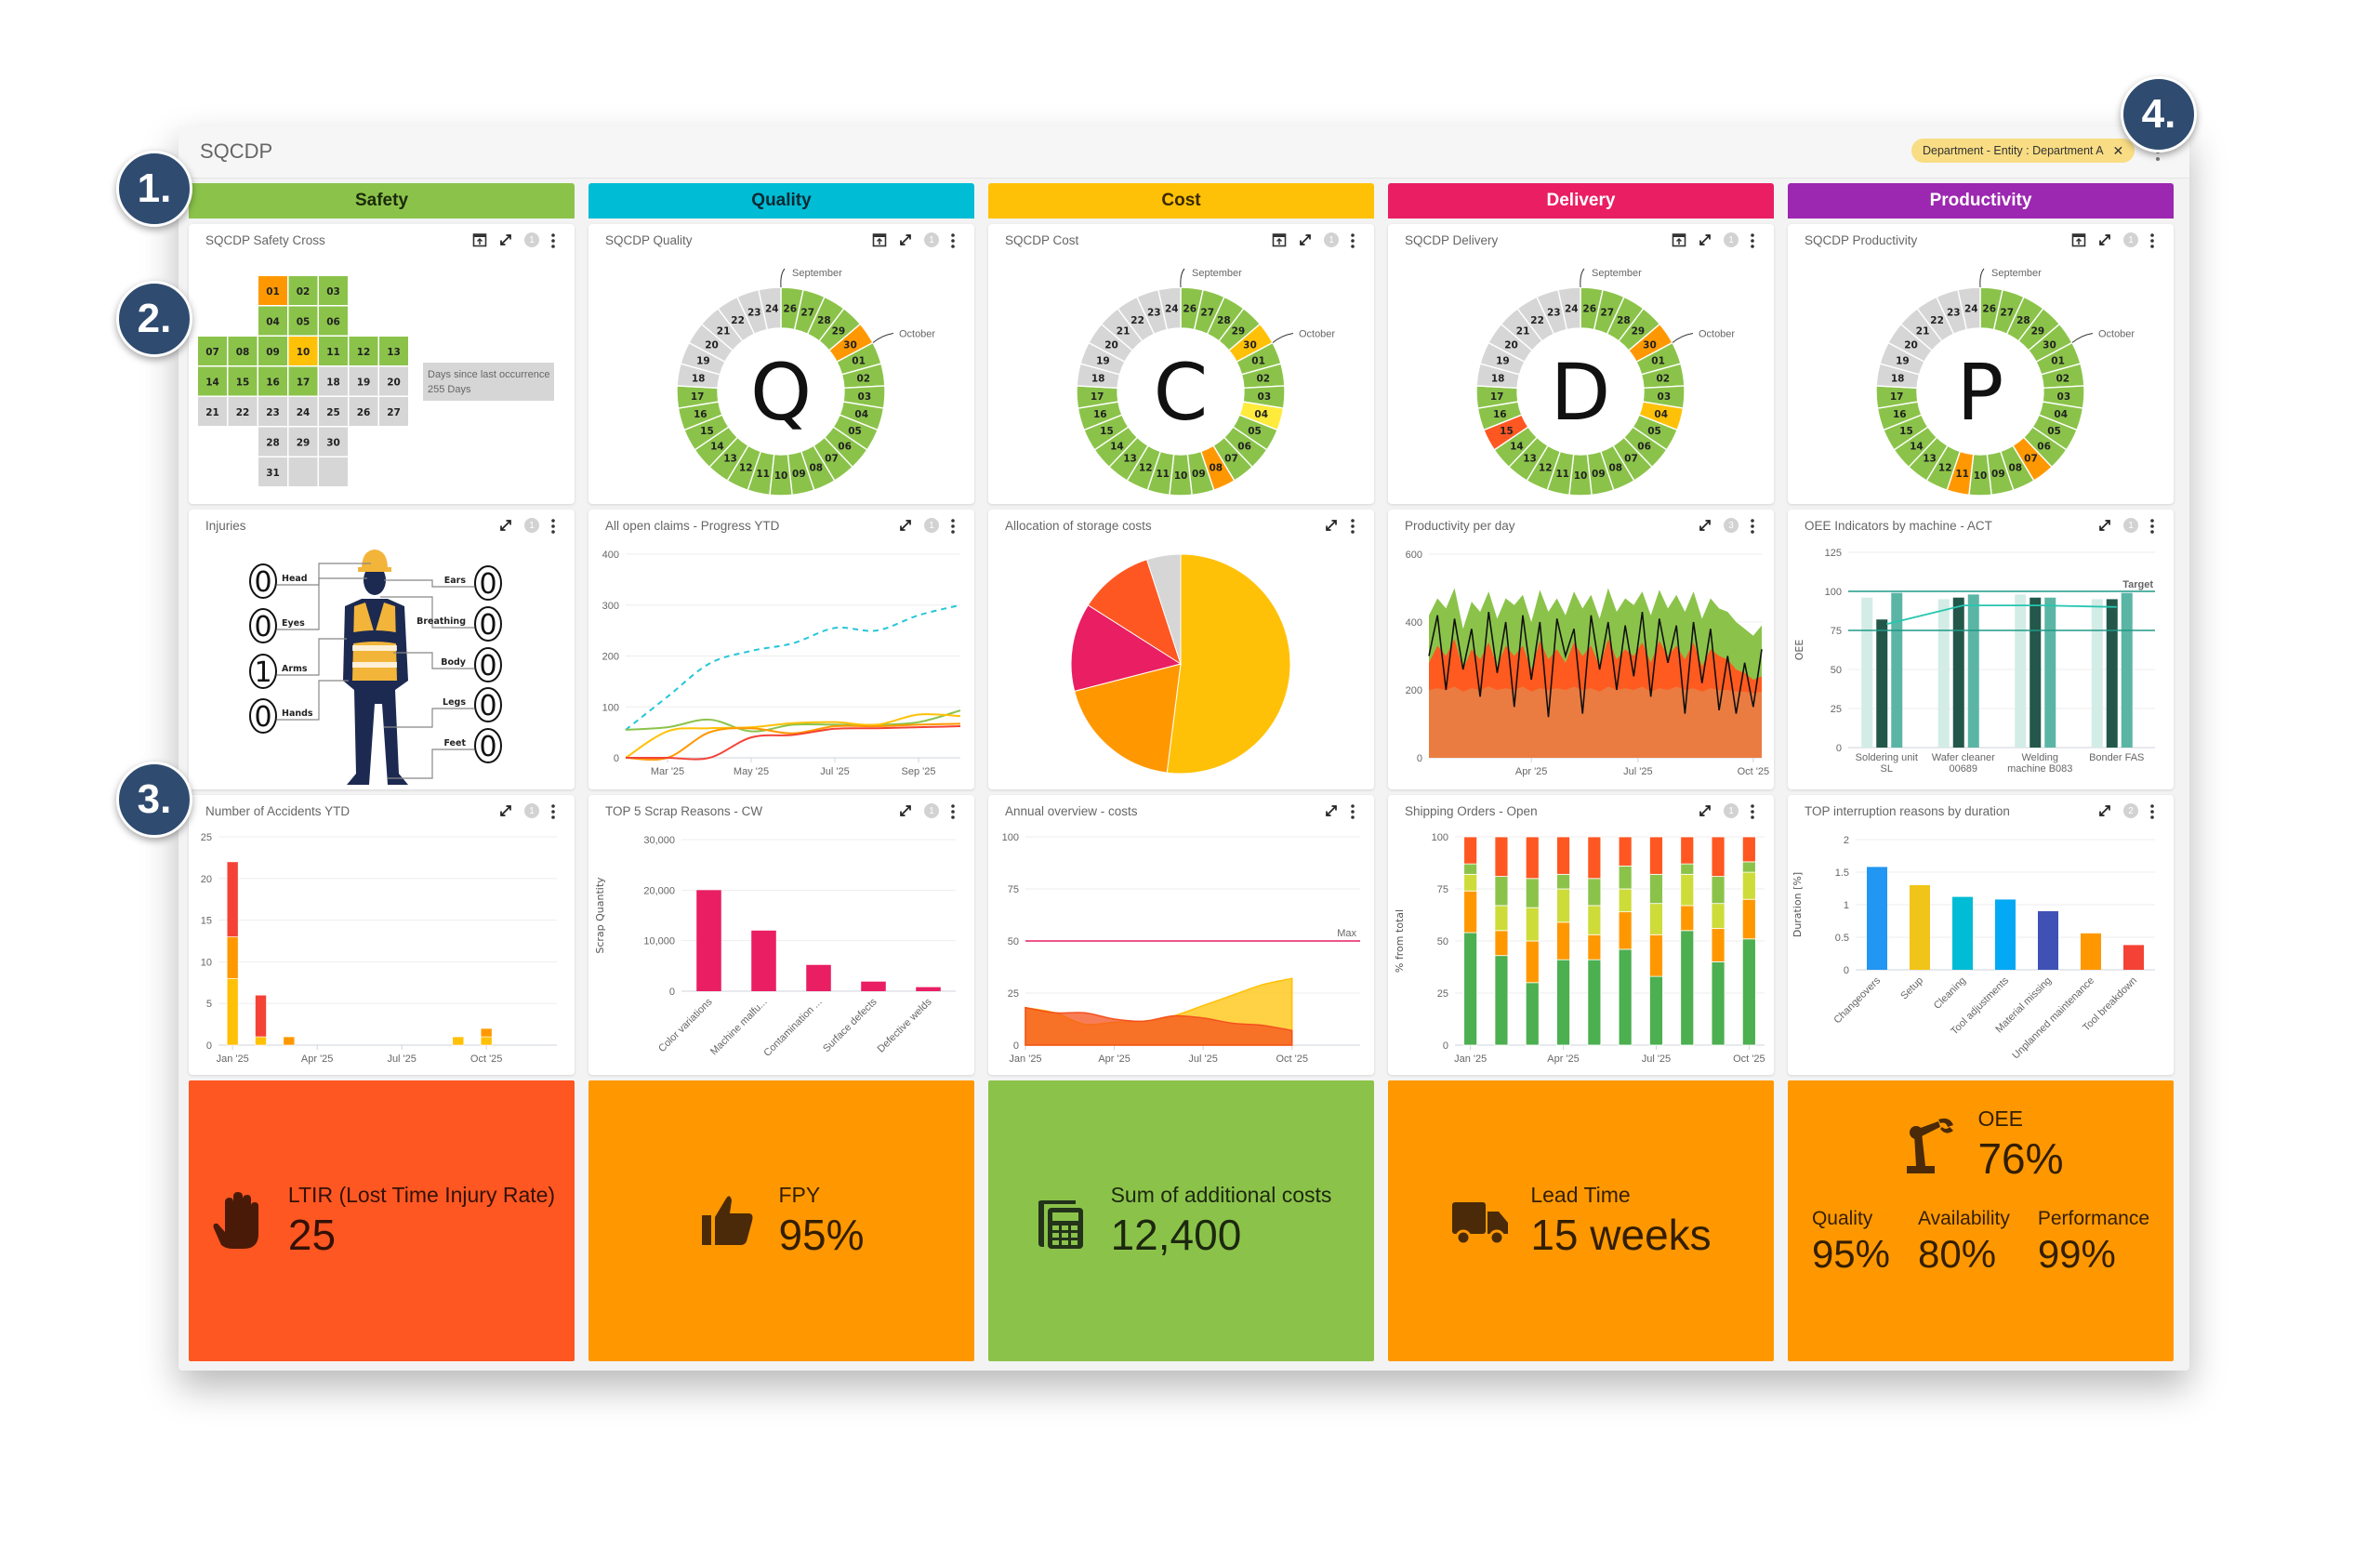 This screenshot has height=1550, width=2380. Describe the element at coordinates (1353, 526) in the screenshot. I see `kebab-svg` at that location.